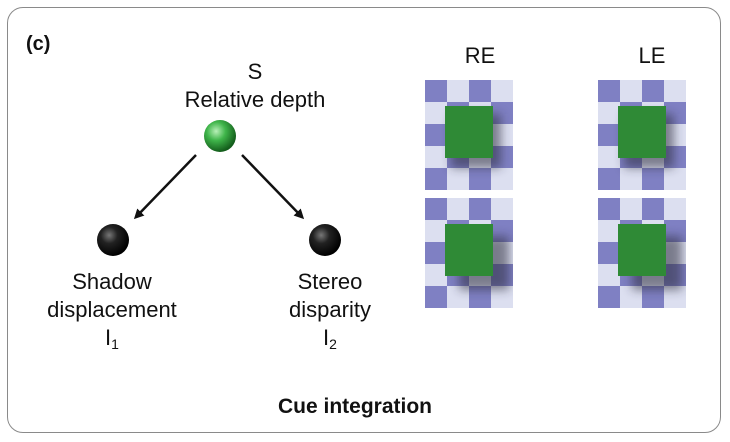  What do you see at coordinates (112, 281) in the screenshot?
I see `leaf-line1: Shadow` at bounding box center [112, 281].